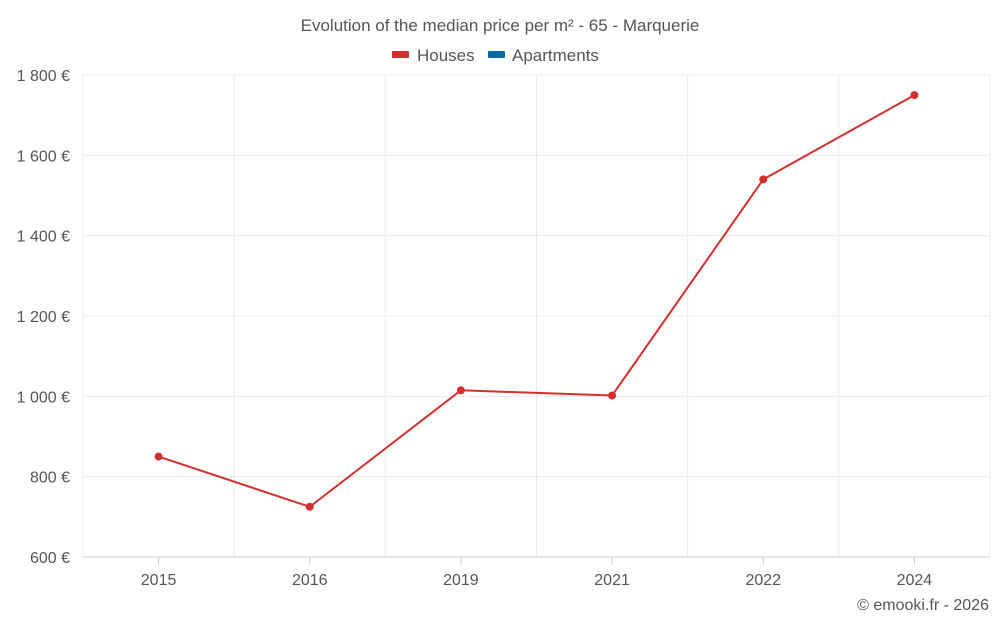  What do you see at coordinates (400, 54) in the screenshot?
I see `legend-houses-swatch` at bounding box center [400, 54].